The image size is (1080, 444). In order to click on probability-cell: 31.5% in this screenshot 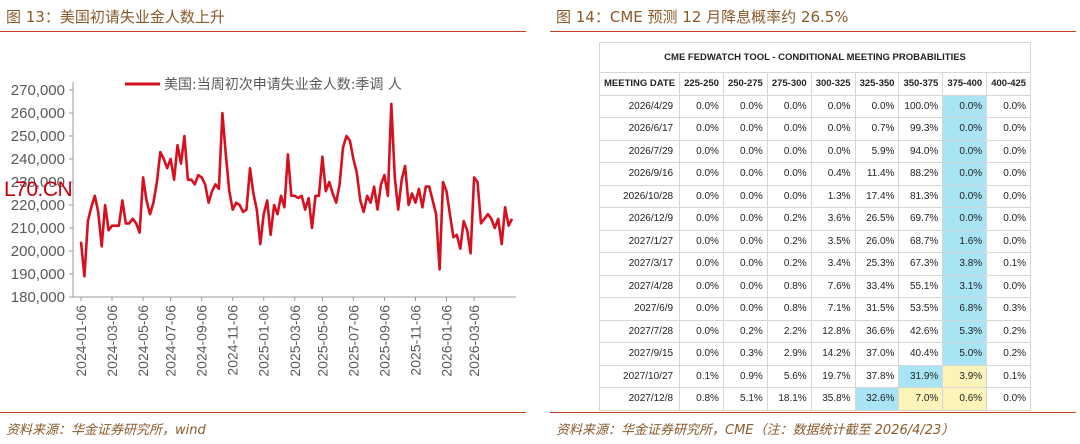, I will do `click(877, 309)`.